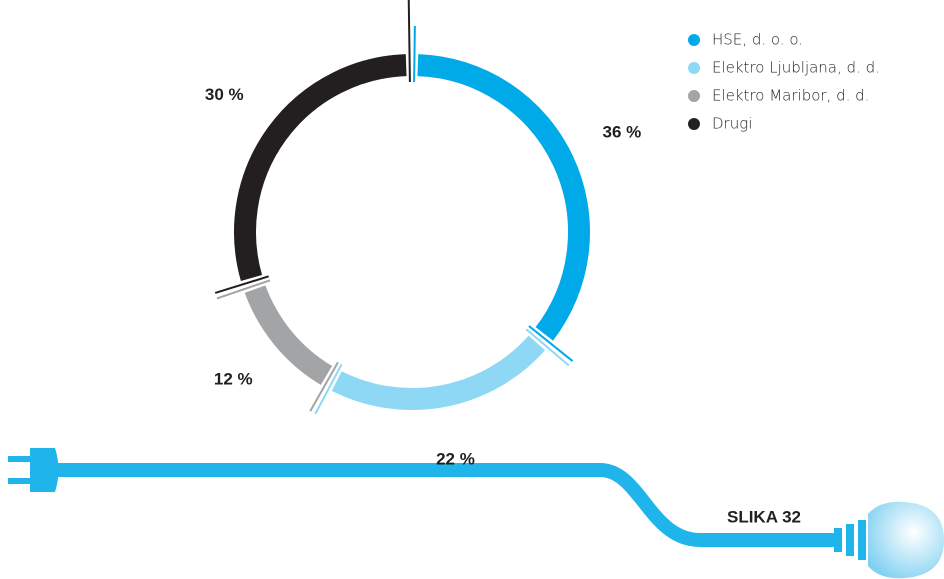  I want to click on legend-label: Elektro Maribor, d. d., so click(790, 96).